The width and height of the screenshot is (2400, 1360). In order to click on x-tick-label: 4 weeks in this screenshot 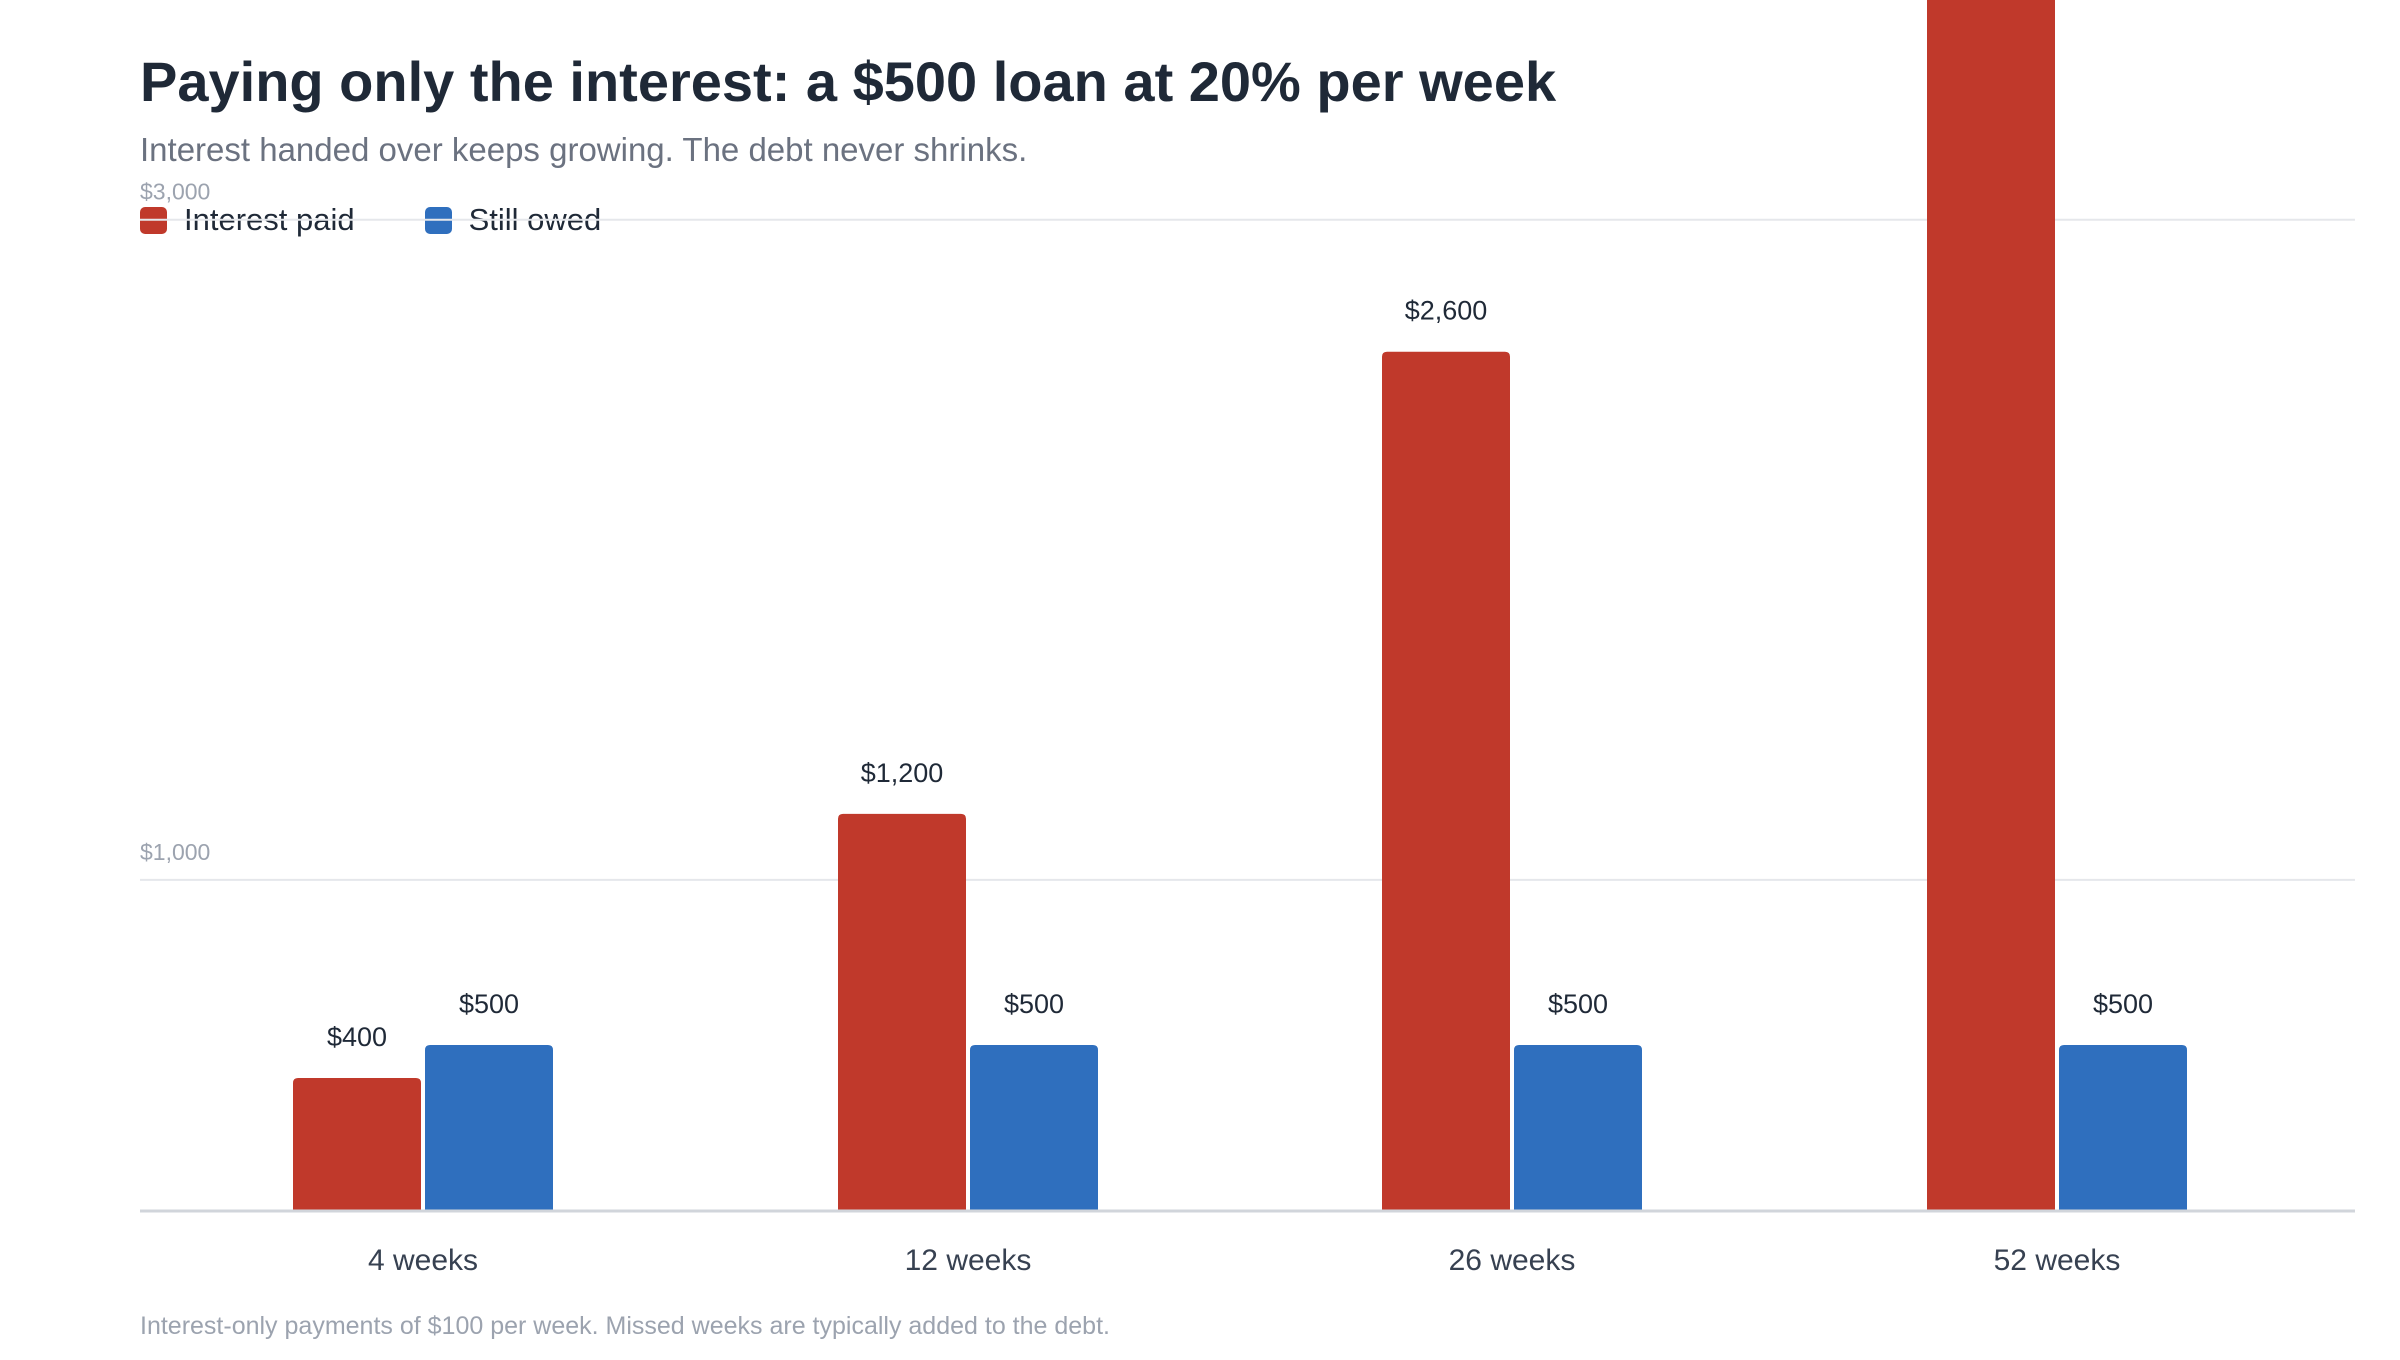, I will do `click(423, 1260)`.